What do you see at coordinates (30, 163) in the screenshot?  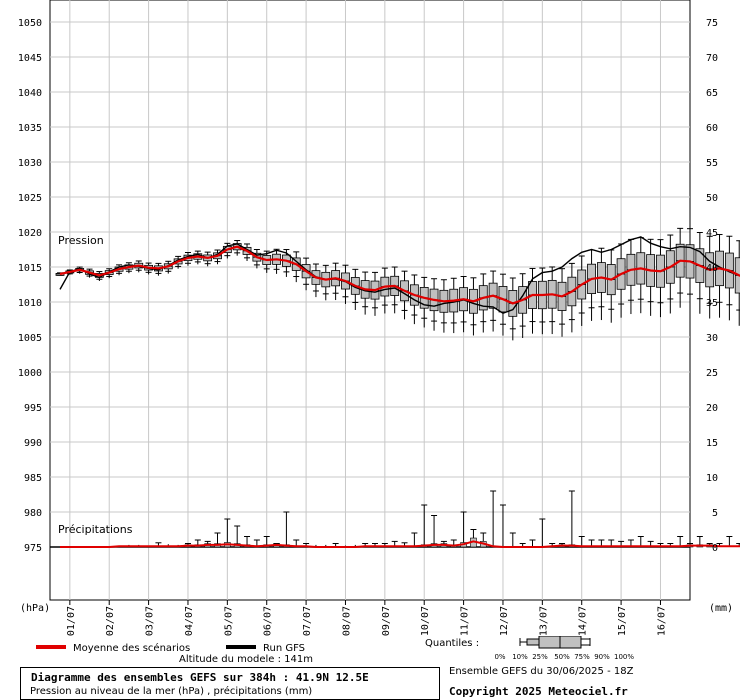 I see `left-tick-label: 1030` at bounding box center [30, 163].